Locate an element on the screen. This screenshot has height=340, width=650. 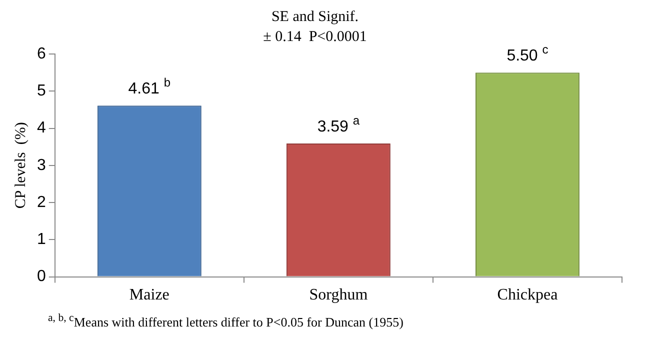
data-label: 4.61 b is located at coordinates (149, 87).